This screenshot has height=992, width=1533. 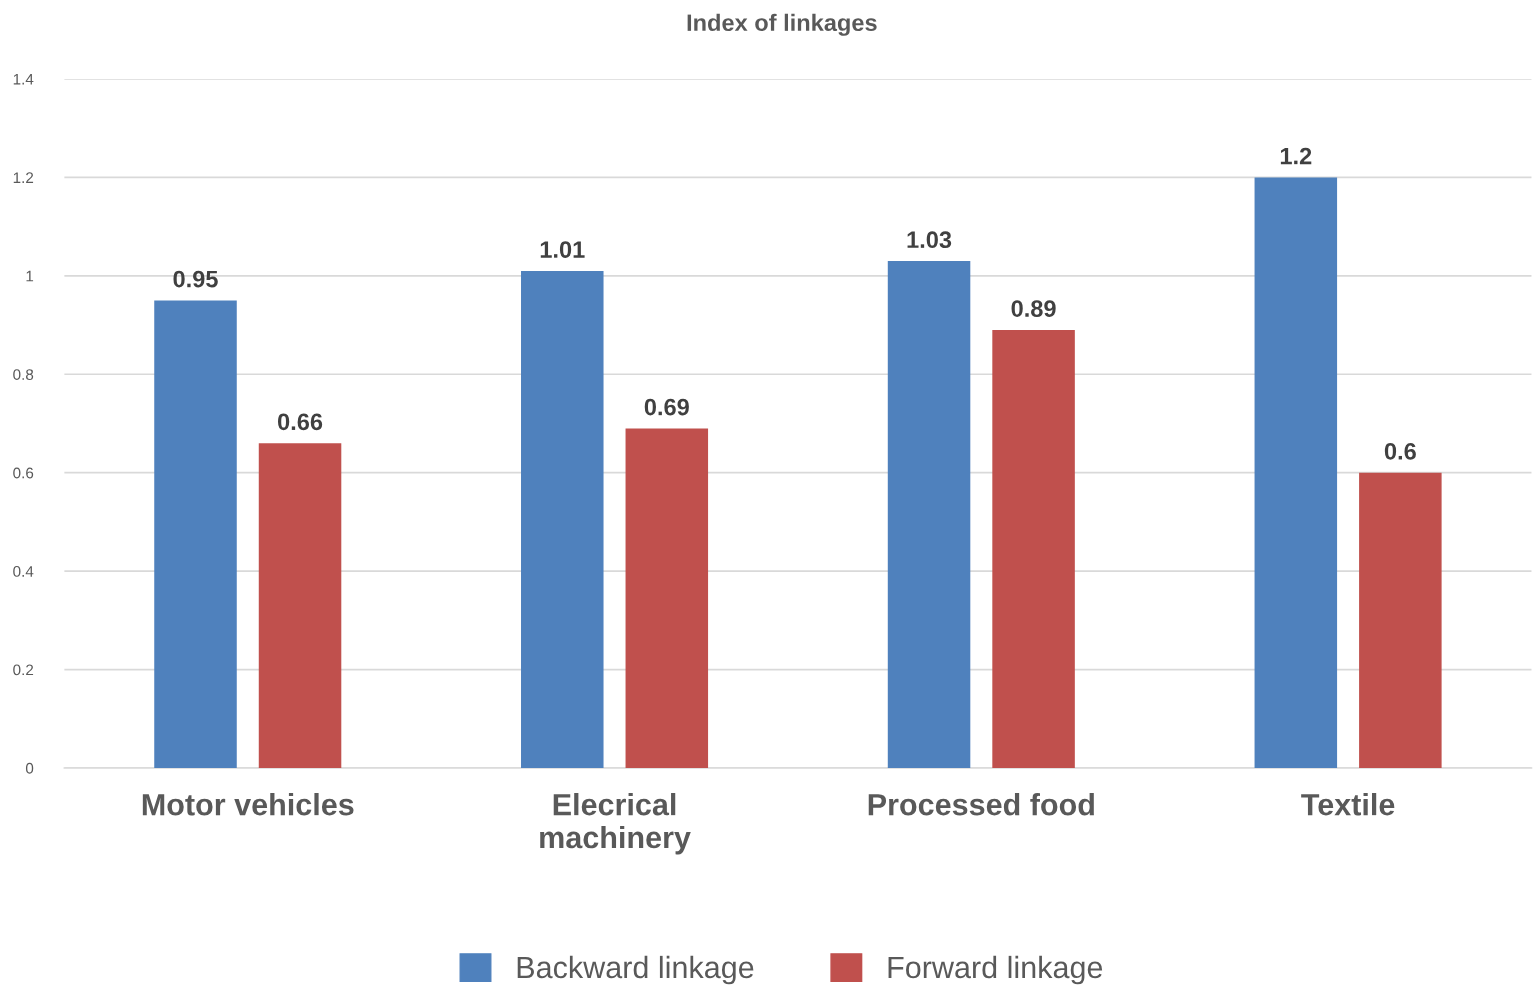 I want to click on x-tick-label: Elecrical machinery, so click(x=615, y=824).